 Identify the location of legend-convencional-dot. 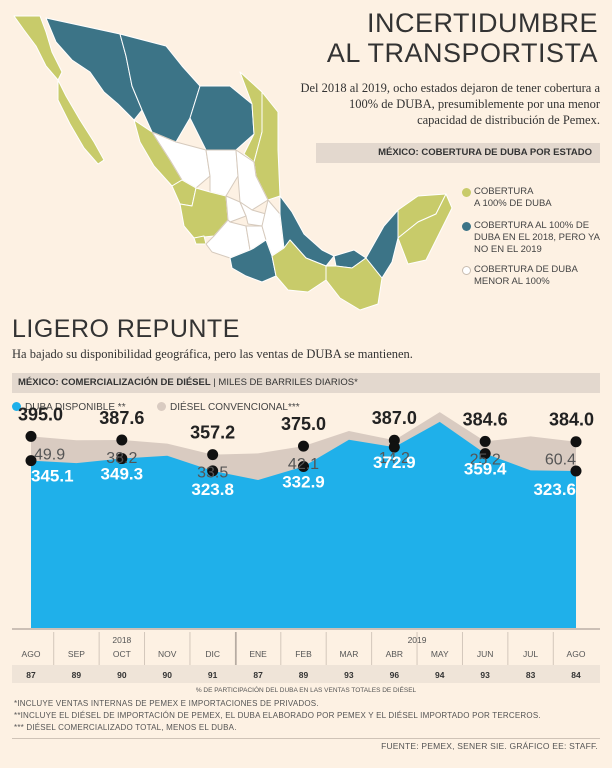
(161, 406).